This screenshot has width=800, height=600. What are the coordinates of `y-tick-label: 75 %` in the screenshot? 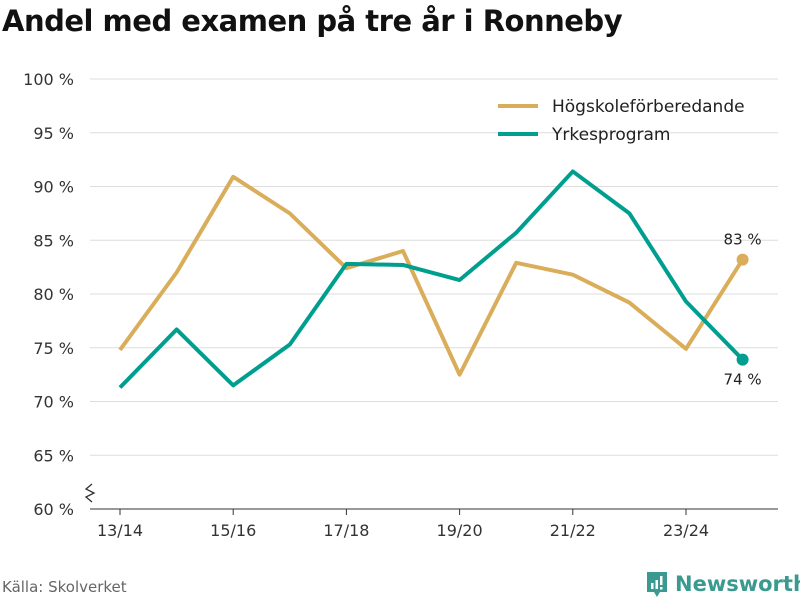 It's located at (53, 348).